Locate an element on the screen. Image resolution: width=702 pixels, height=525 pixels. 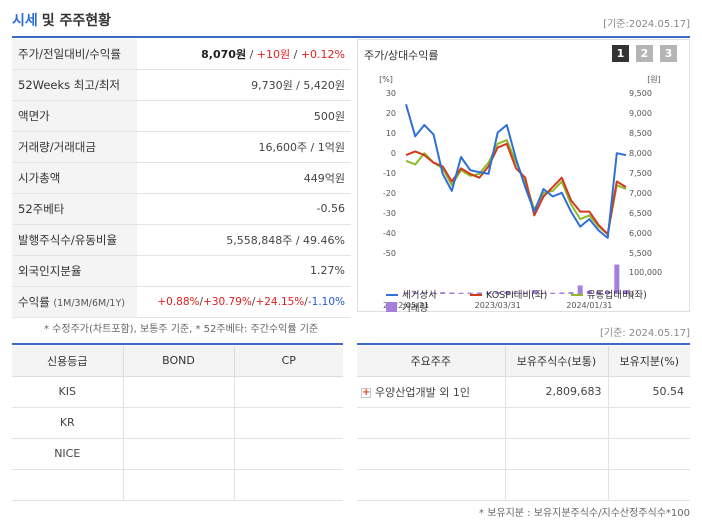
info-key: 거래량/거래대금 is located at coordinates (74, 147).